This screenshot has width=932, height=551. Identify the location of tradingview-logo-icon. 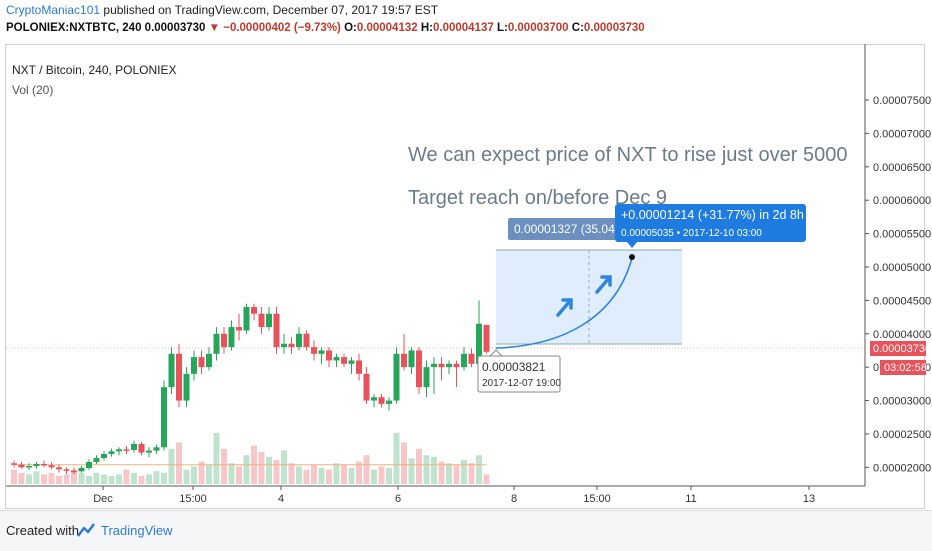
(87, 530).